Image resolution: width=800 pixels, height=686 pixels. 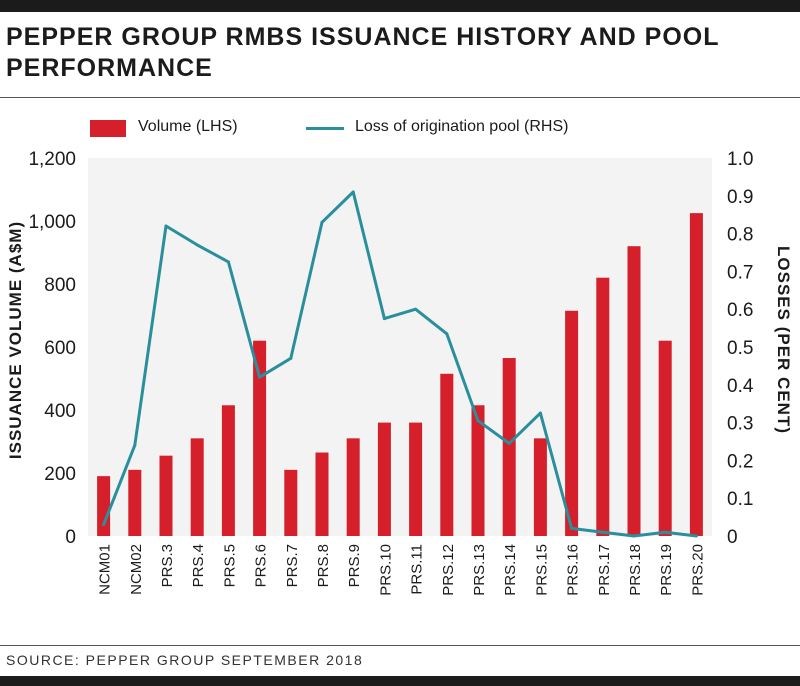 What do you see at coordinates (510, 570) in the screenshot?
I see `category-label: PRS.14` at bounding box center [510, 570].